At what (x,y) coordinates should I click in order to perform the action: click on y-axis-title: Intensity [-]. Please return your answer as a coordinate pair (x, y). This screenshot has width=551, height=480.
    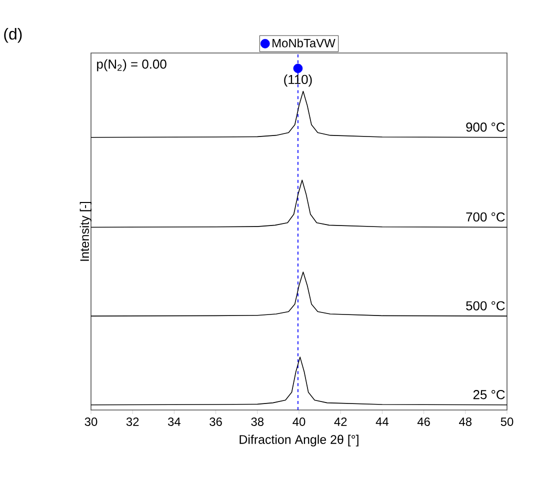
    Looking at the image, I should click on (86, 231).